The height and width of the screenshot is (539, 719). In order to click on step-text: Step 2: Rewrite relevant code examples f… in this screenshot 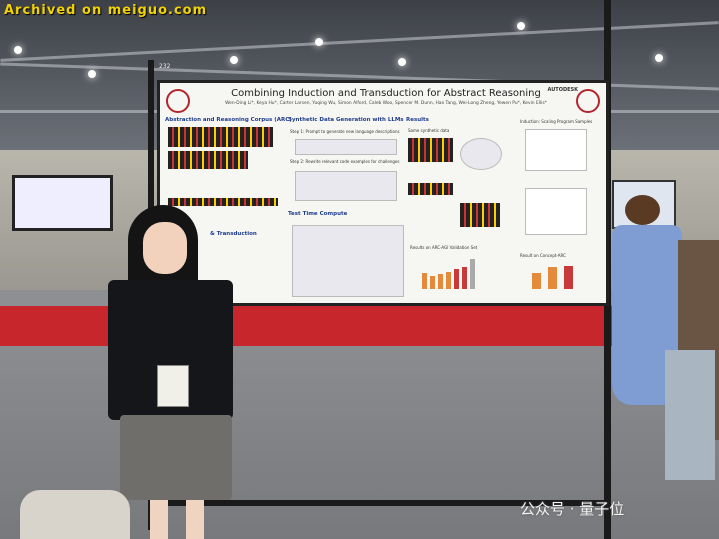, I will do `click(345, 161)`.